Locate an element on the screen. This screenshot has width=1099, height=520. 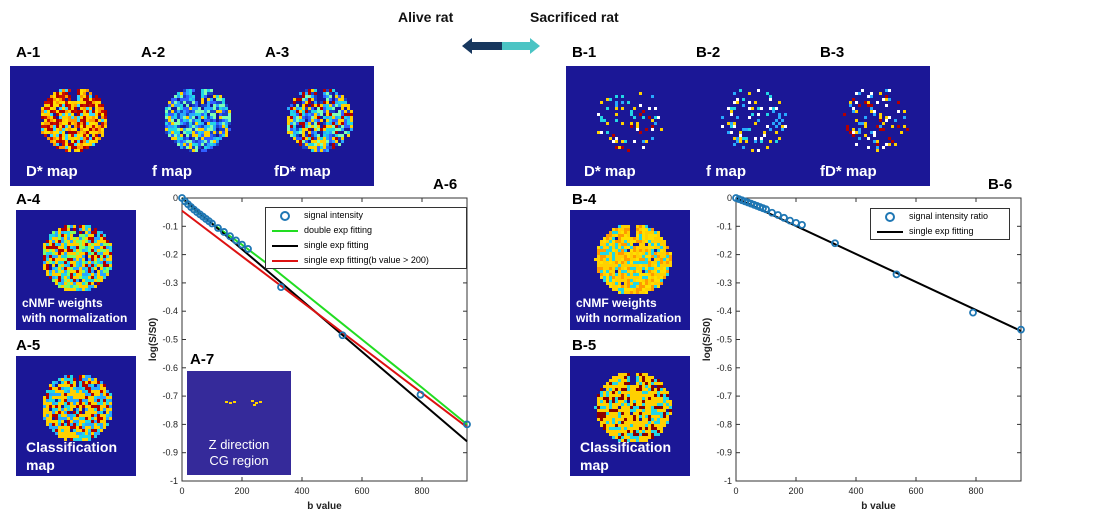
panel-label-a1: A-1 is located at coordinates (28, 52).